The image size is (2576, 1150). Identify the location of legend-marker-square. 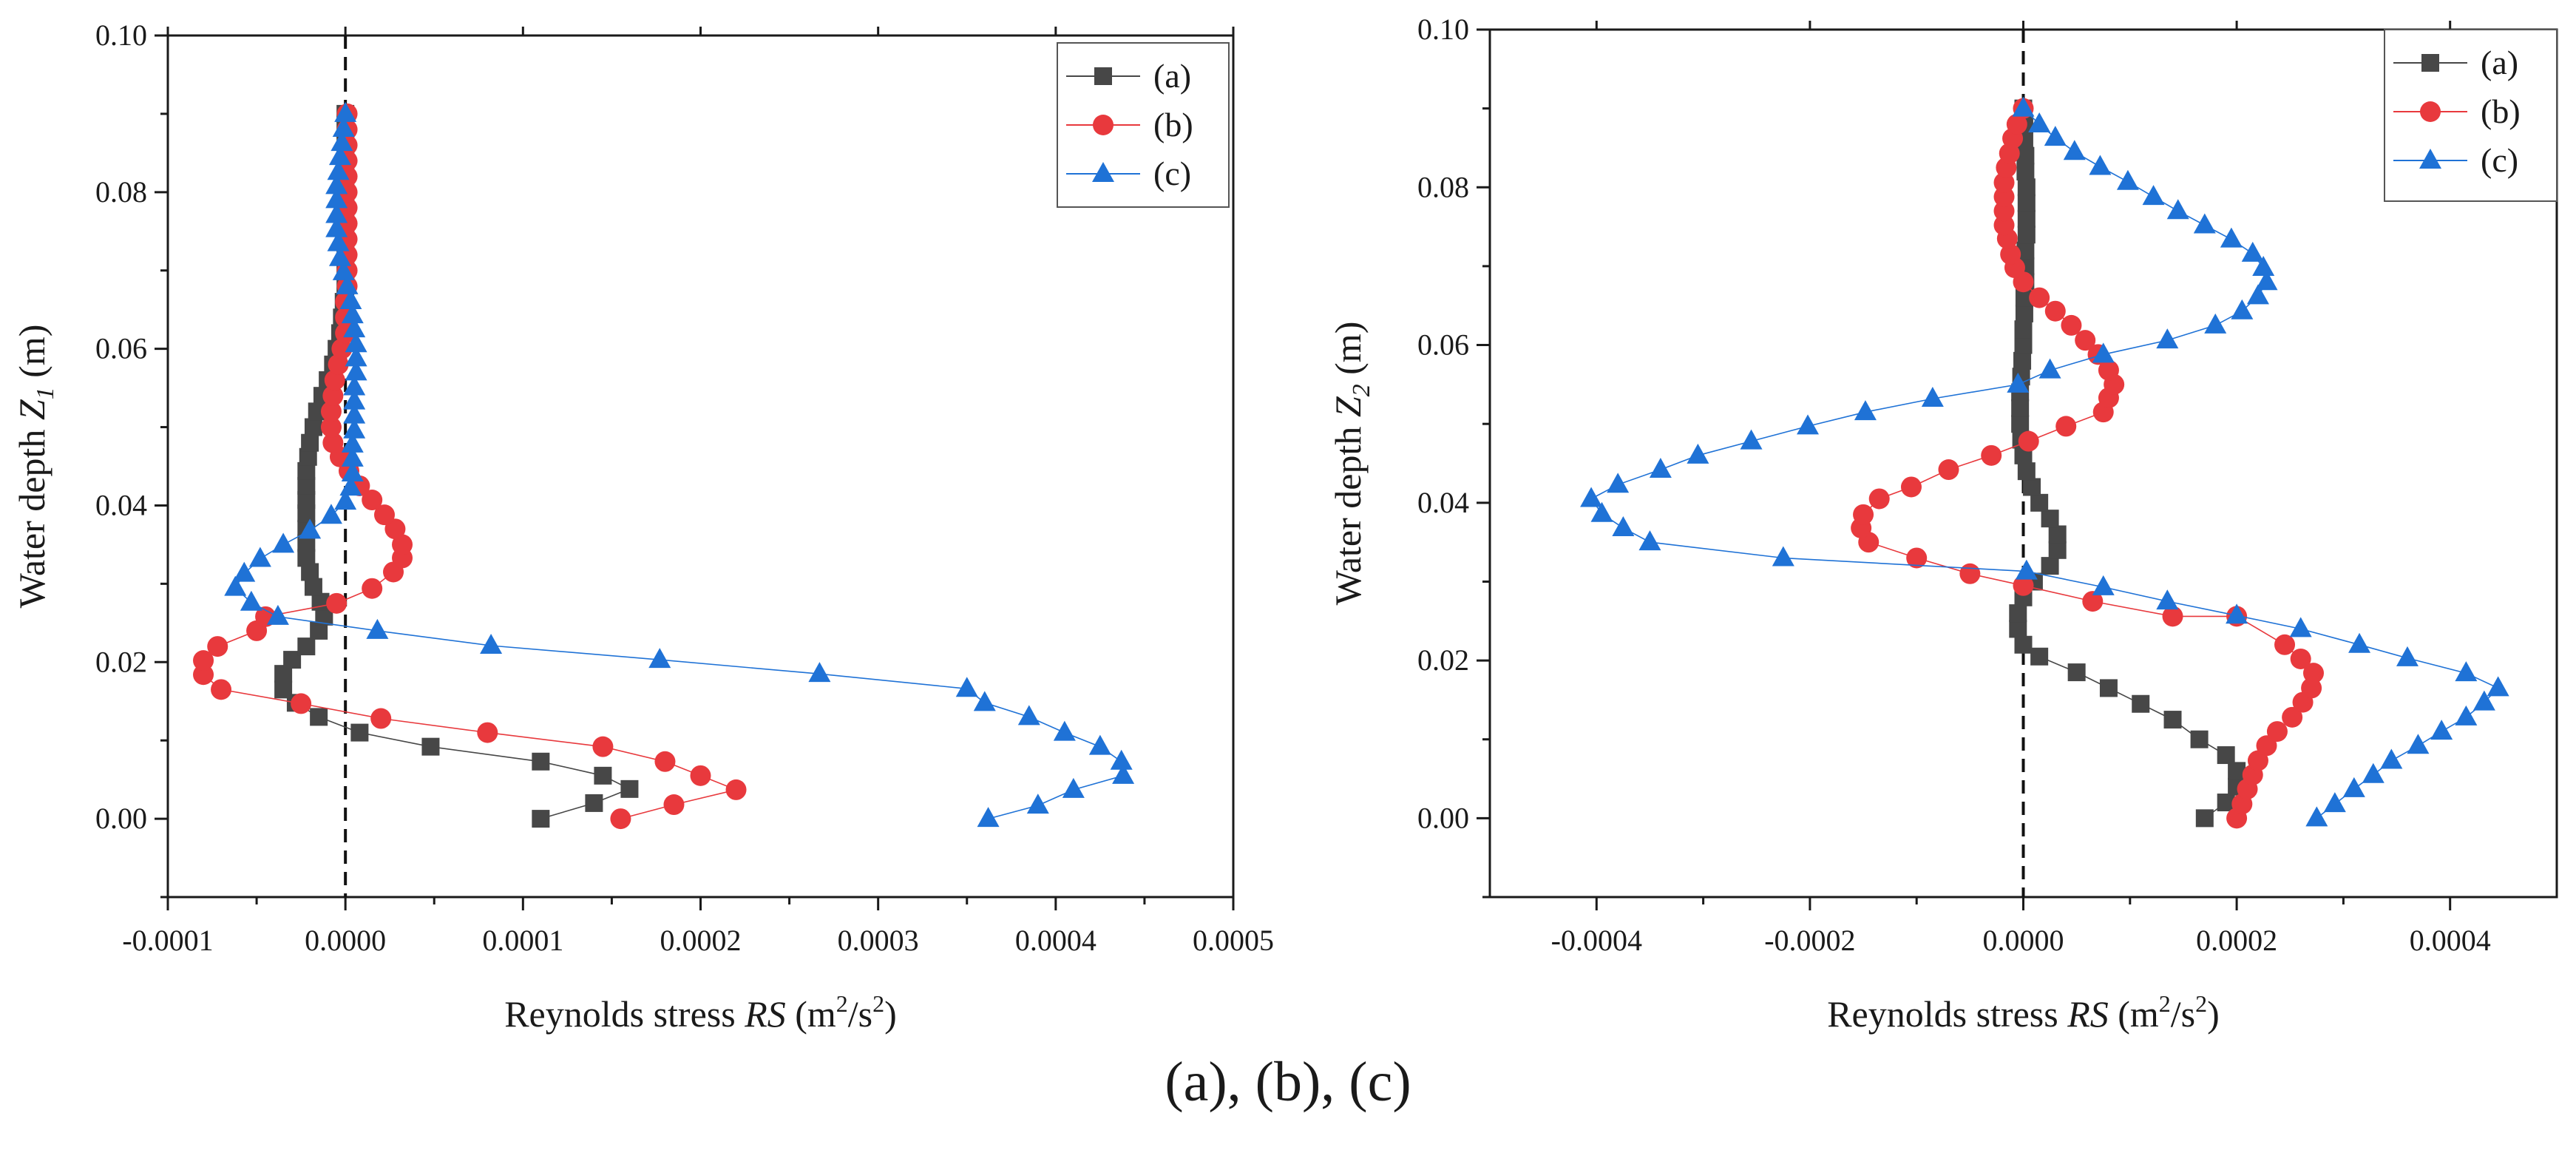
(1103, 76).